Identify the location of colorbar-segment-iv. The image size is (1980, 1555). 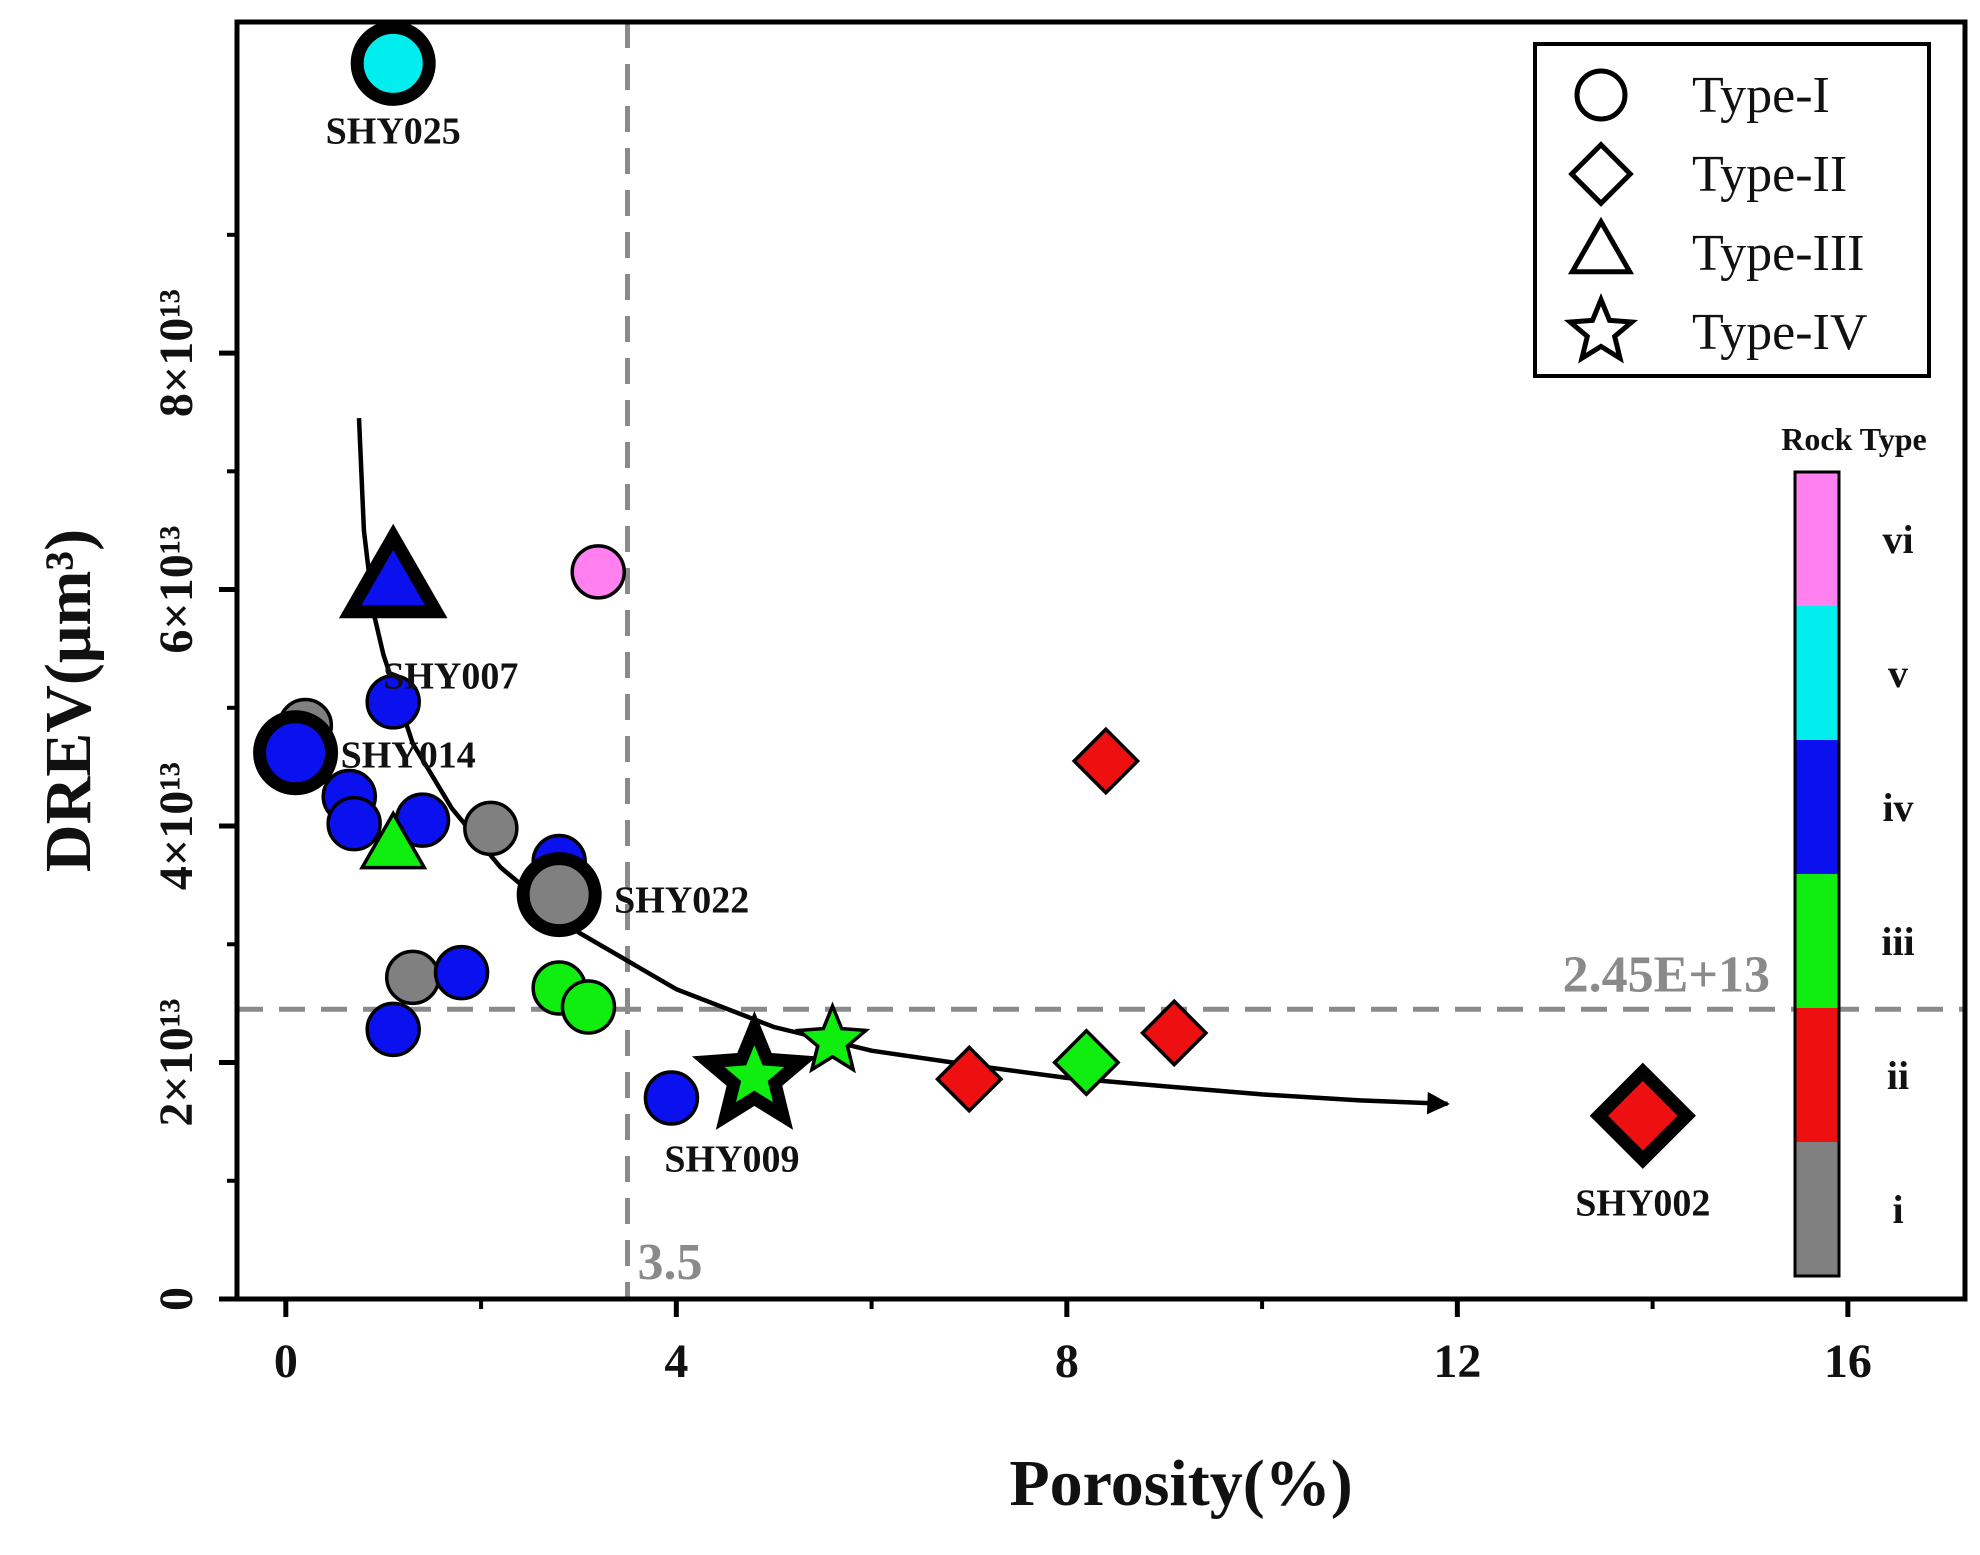
(1817, 807).